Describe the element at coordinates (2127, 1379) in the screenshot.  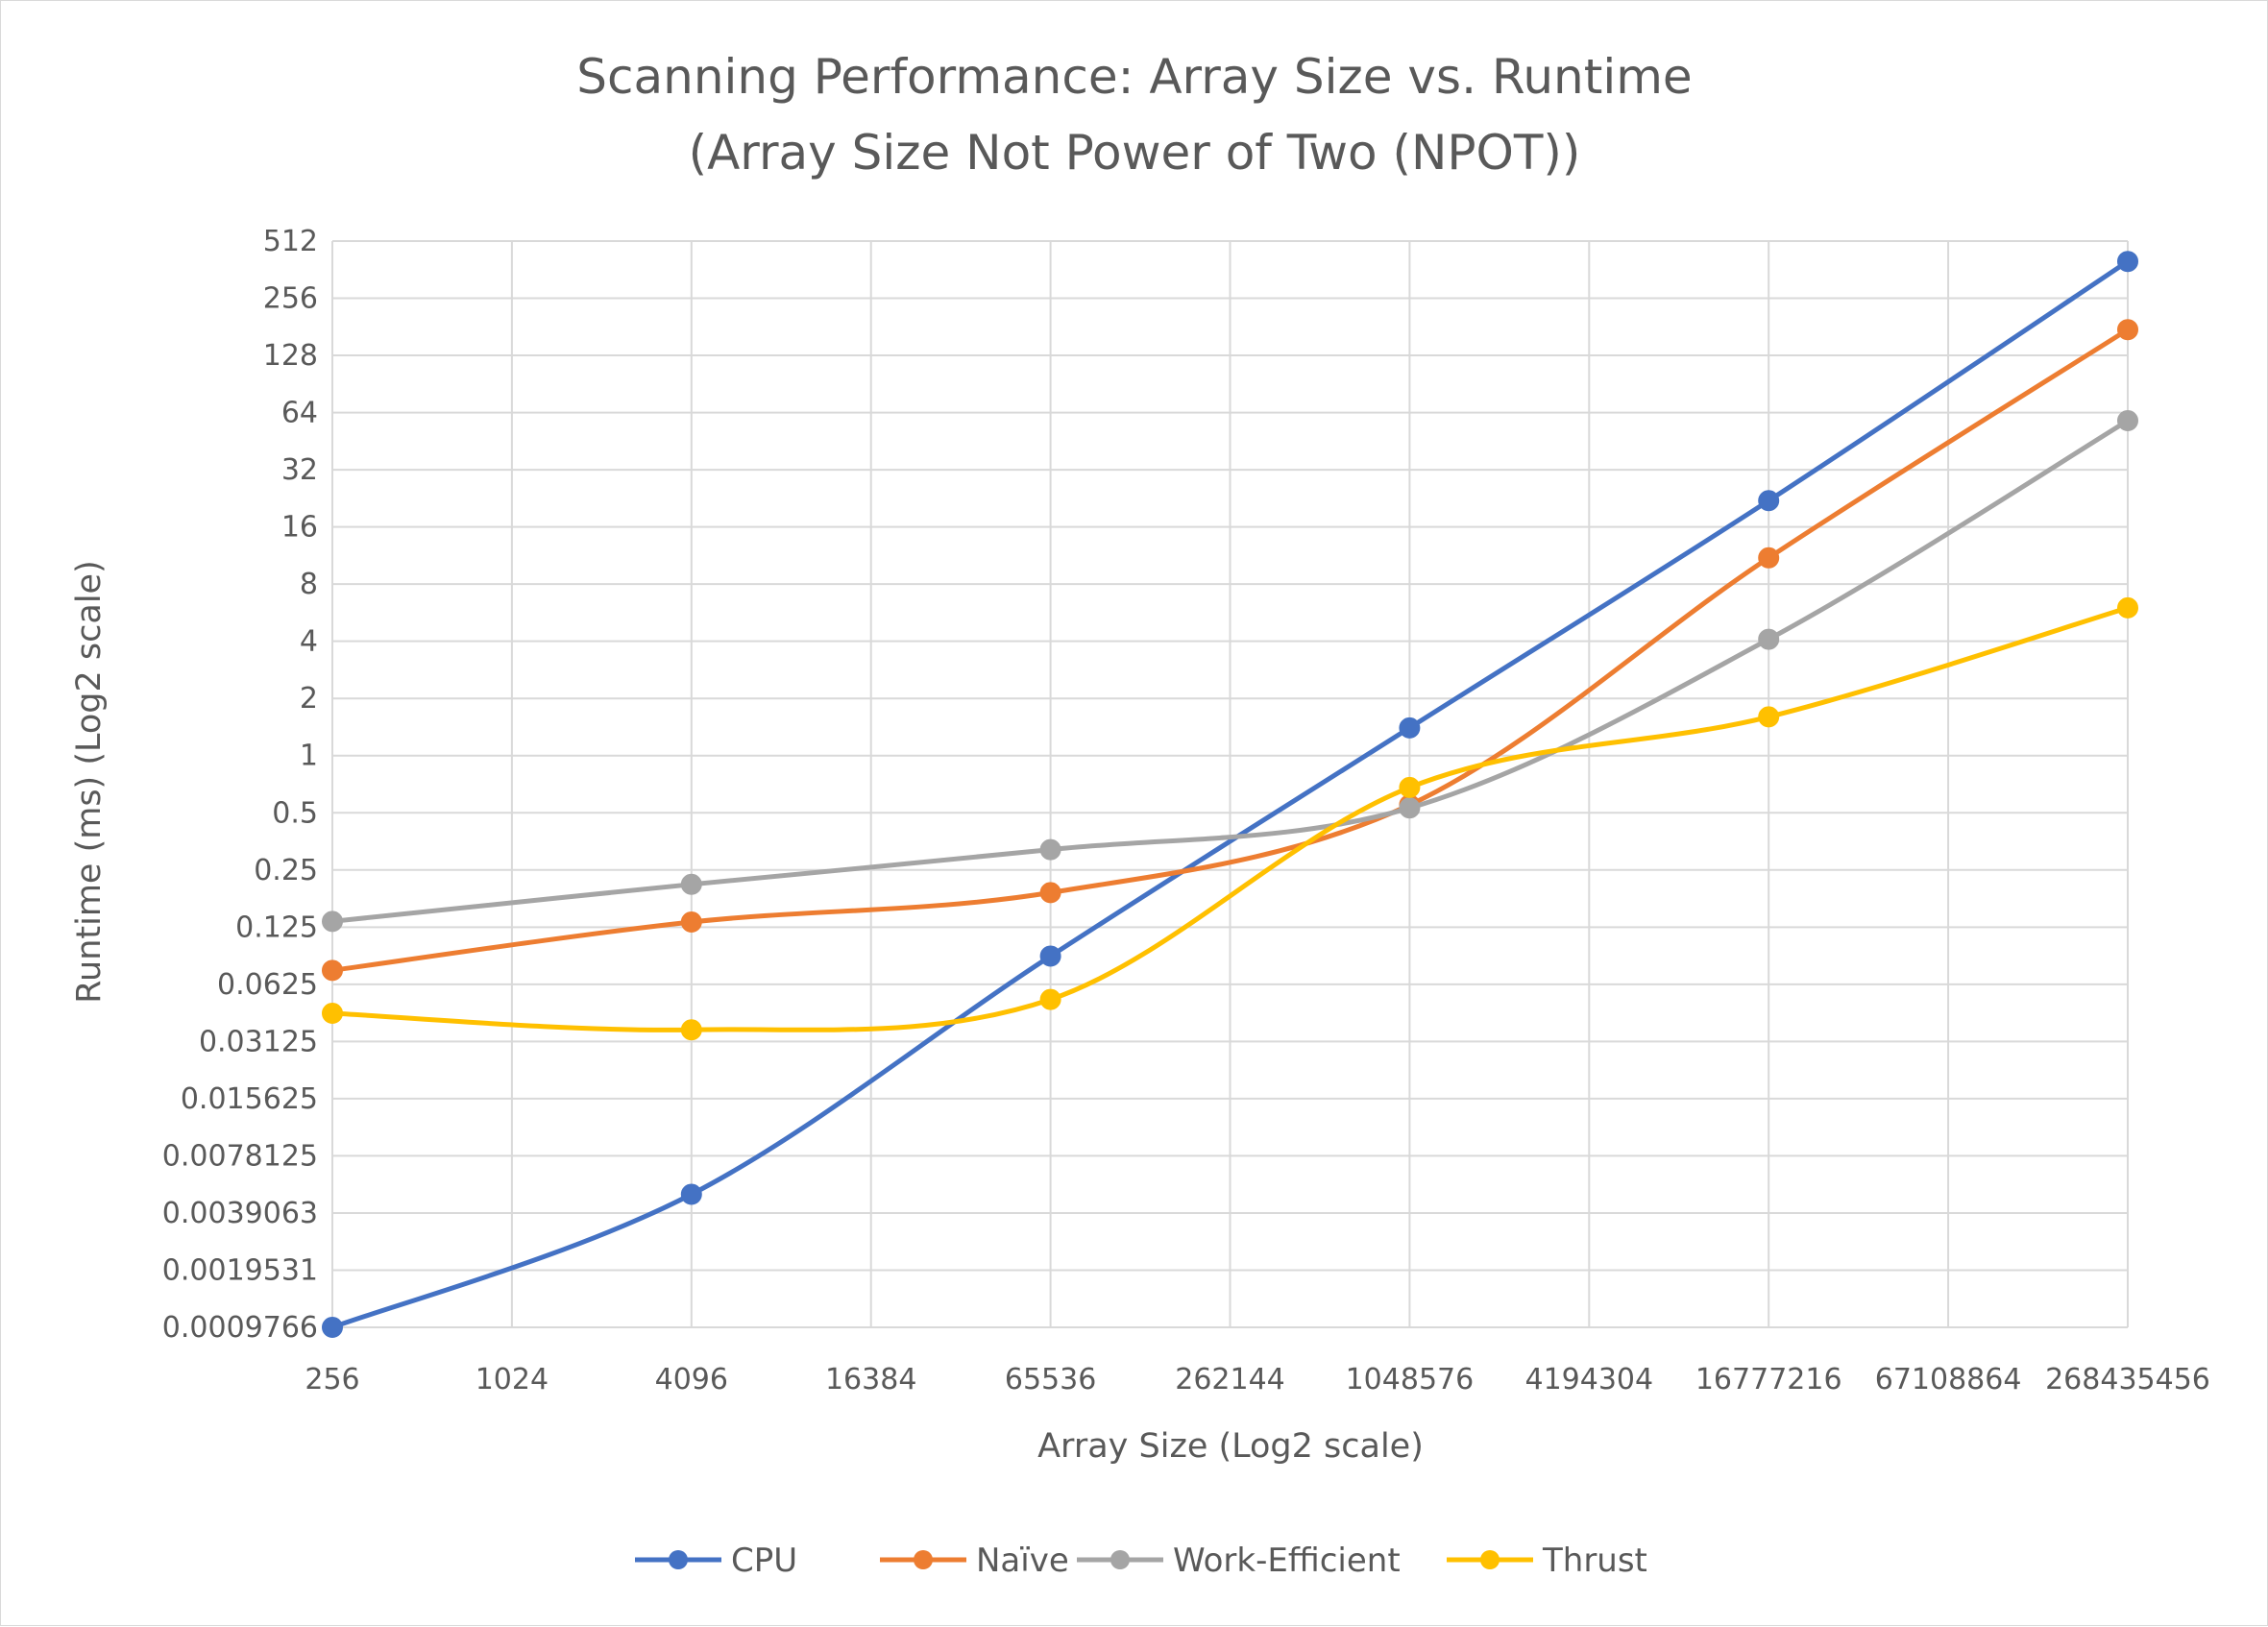
I see `x-tick-label: 268435456` at that location.